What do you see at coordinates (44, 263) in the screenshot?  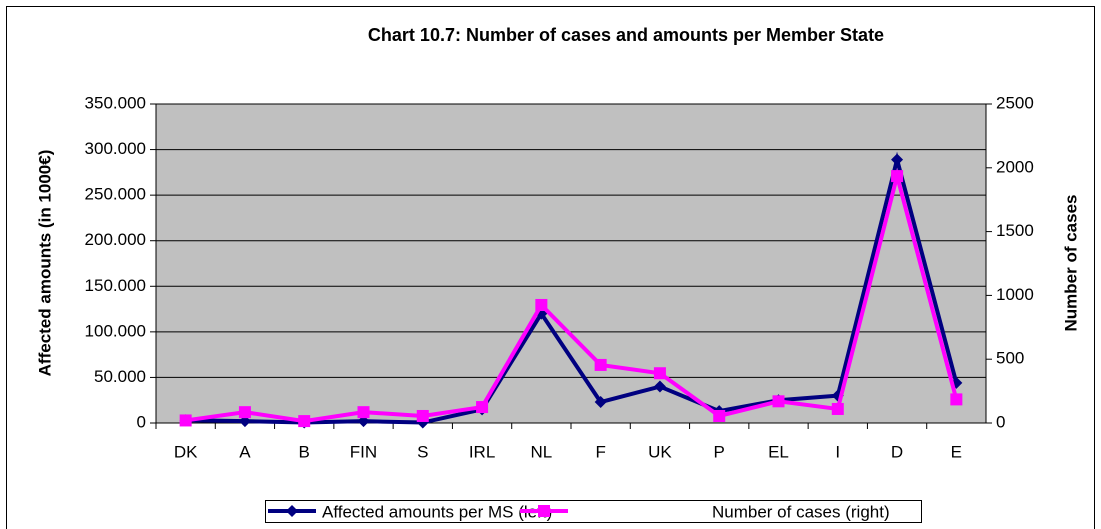 I see `y-axis-label: Affected amounts (in 1000€)` at bounding box center [44, 263].